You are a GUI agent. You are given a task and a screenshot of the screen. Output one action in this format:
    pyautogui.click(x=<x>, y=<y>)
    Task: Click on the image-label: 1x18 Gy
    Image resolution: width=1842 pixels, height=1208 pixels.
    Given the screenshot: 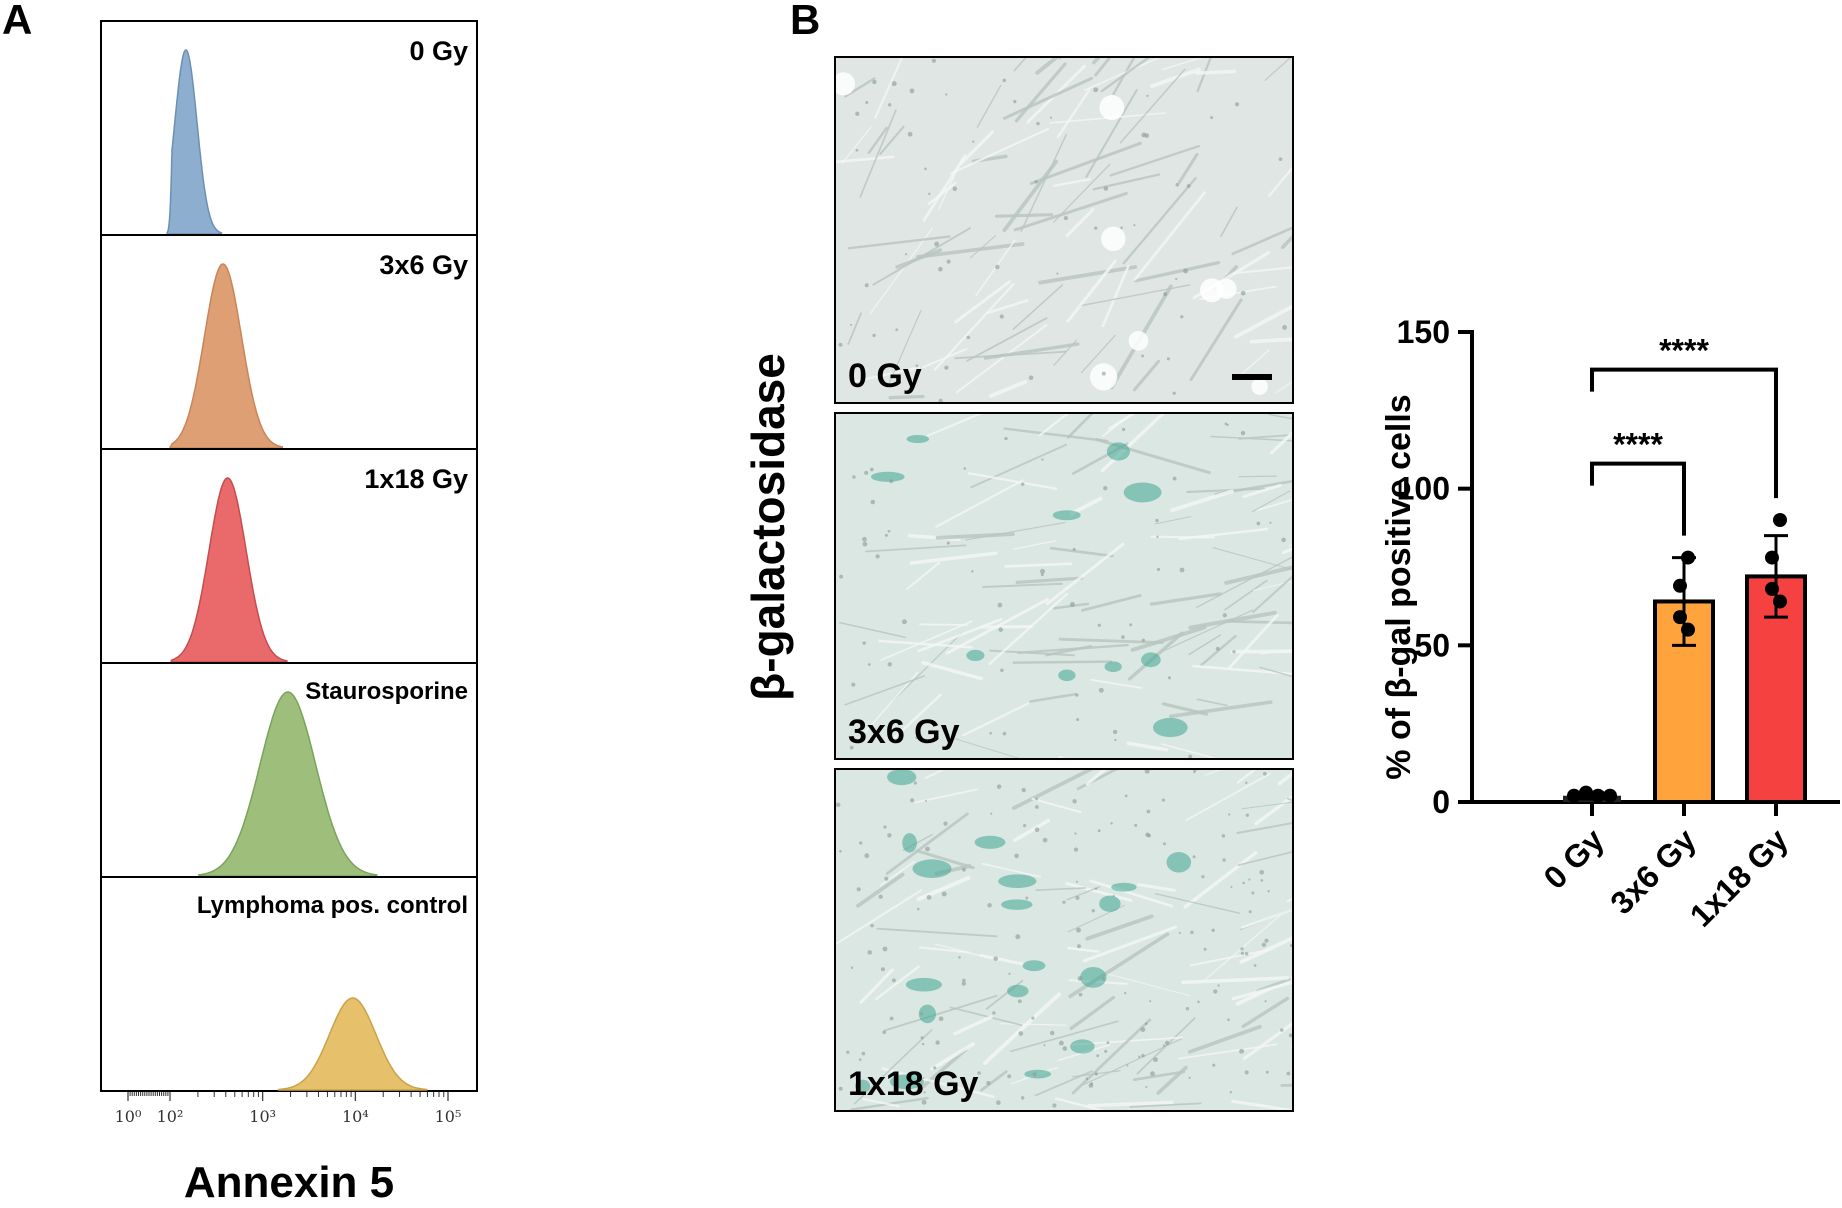 What is the action you would take?
    pyautogui.click(x=913, y=1084)
    